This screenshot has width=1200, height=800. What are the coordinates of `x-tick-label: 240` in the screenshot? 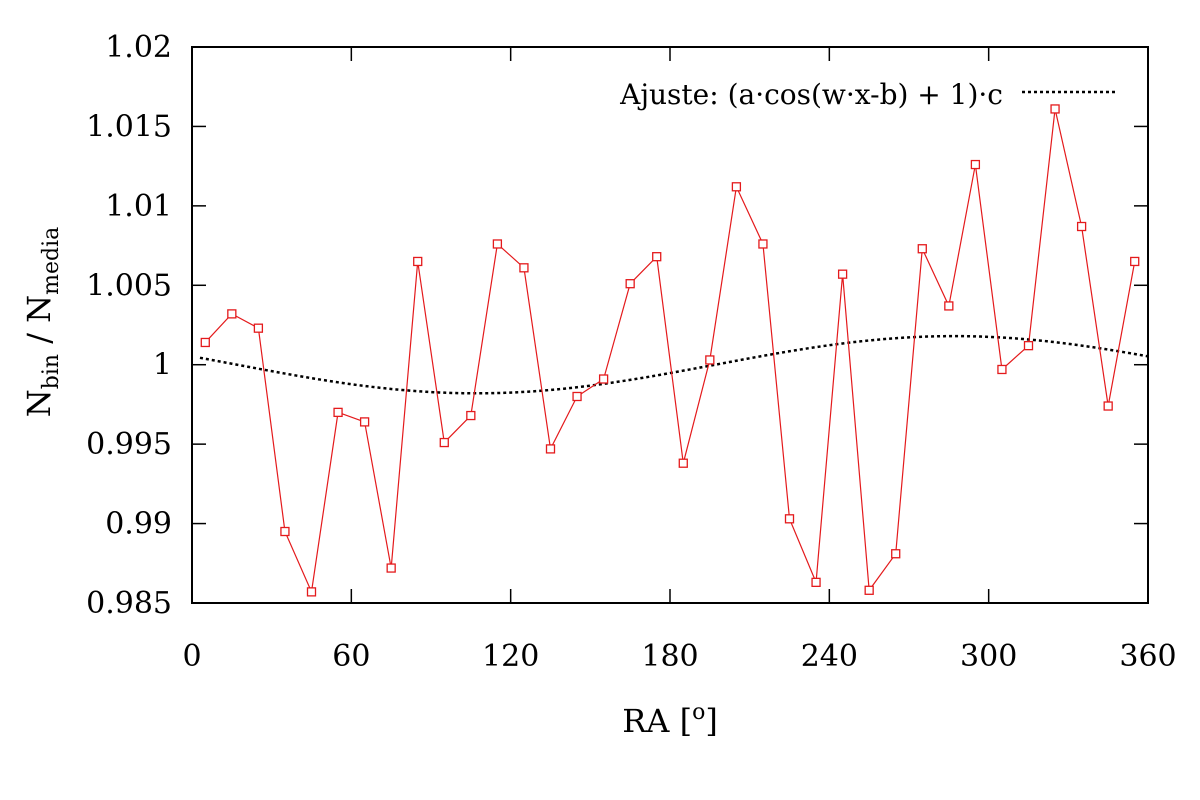 It's located at (829, 656).